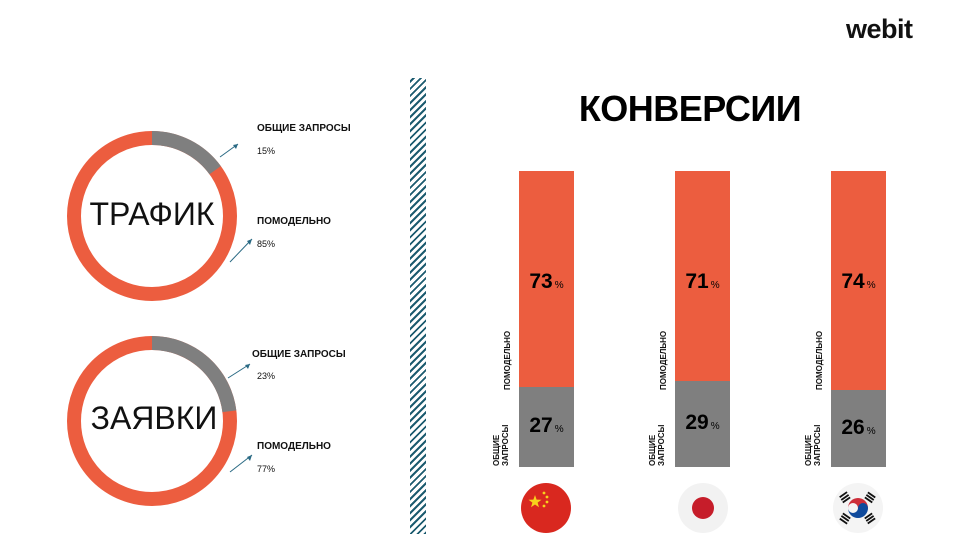 Image resolution: width=960 pixels, height=540 pixels. I want to click on japan-flag-icon, so click(703, 508).